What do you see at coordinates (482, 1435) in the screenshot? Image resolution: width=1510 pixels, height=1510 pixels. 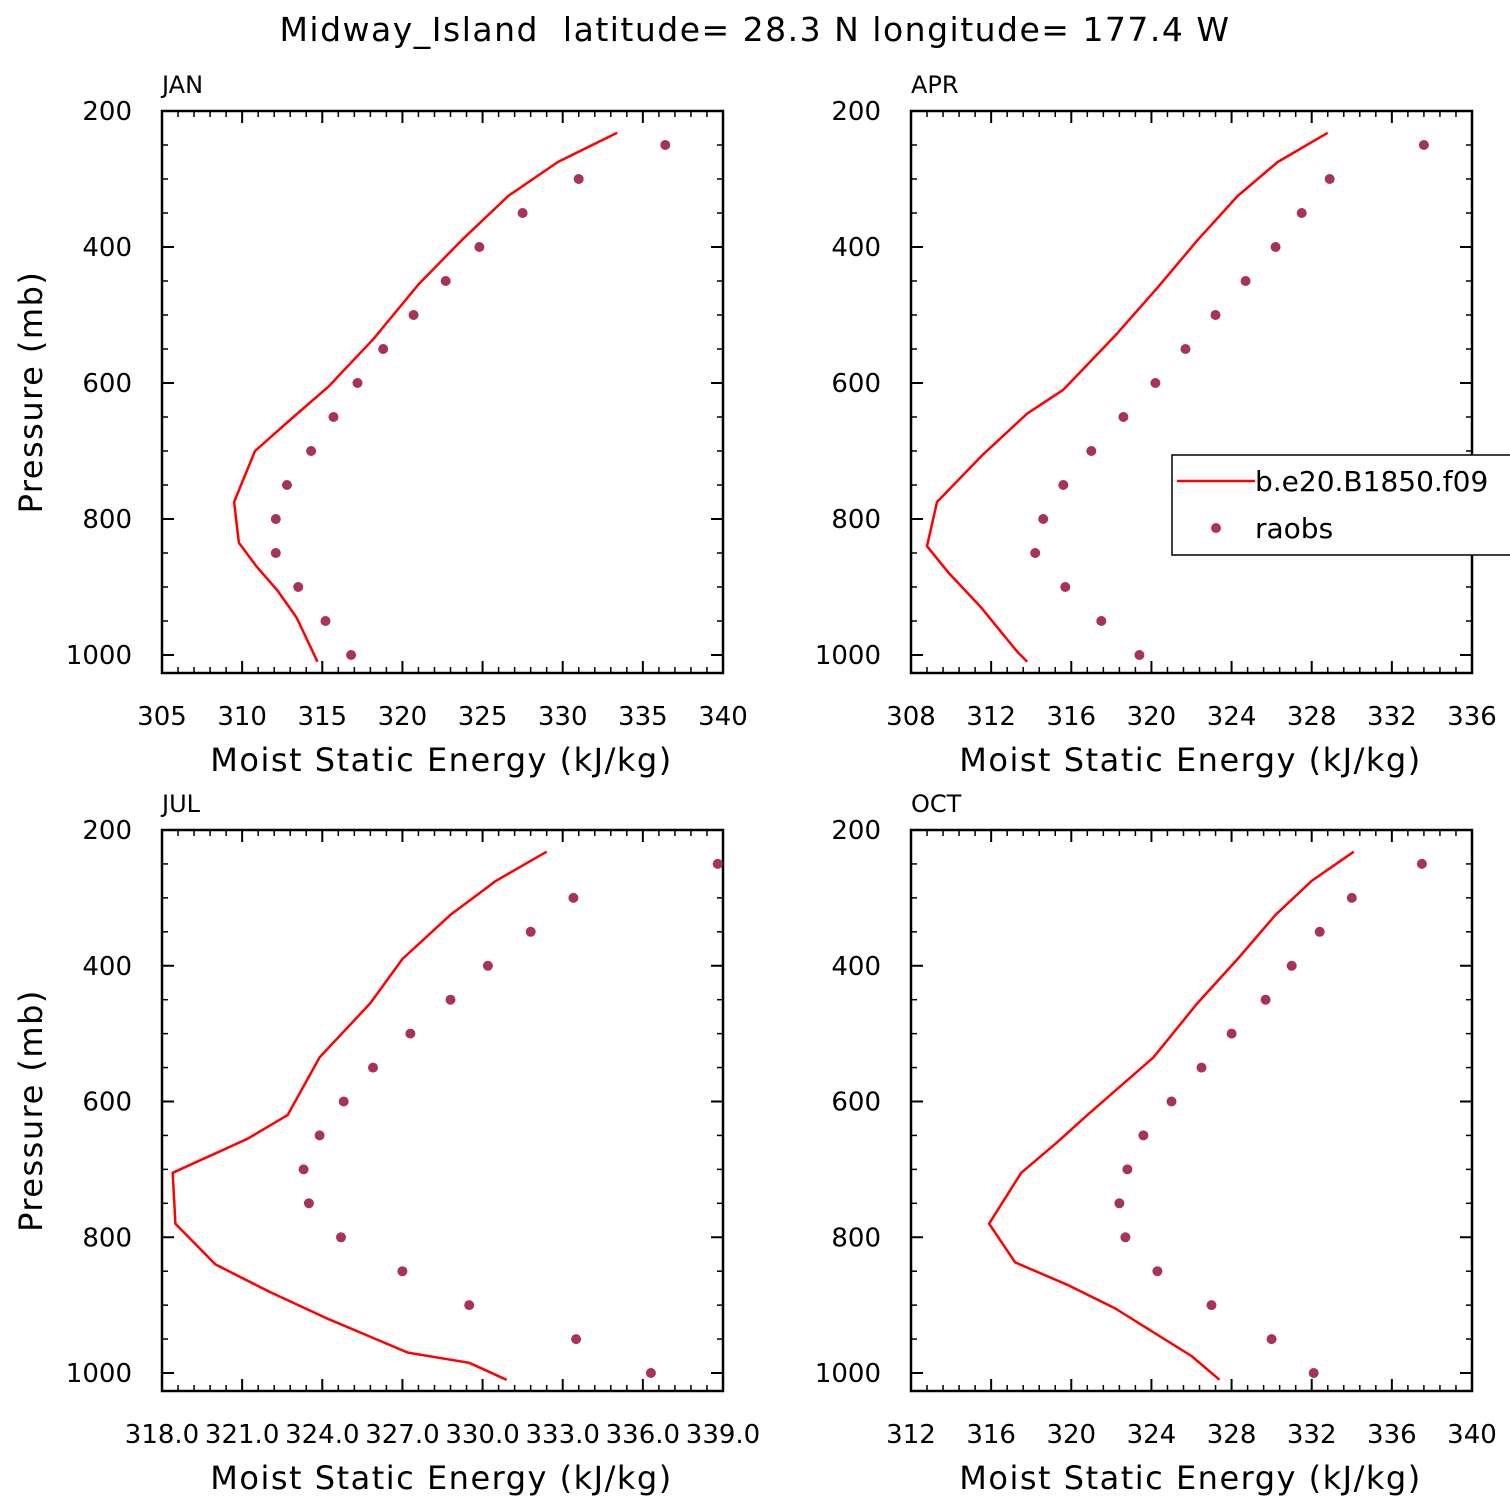 I see `x-tick-label: 330.0` at bounding box center [482, 1435].